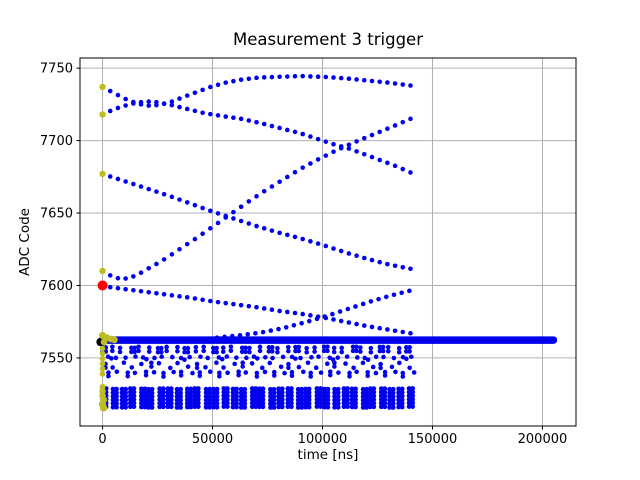 Image resolution: width=640 pixels, height=480 pixels. I want to click on x-tick-label: 150000, so click(433, 439).